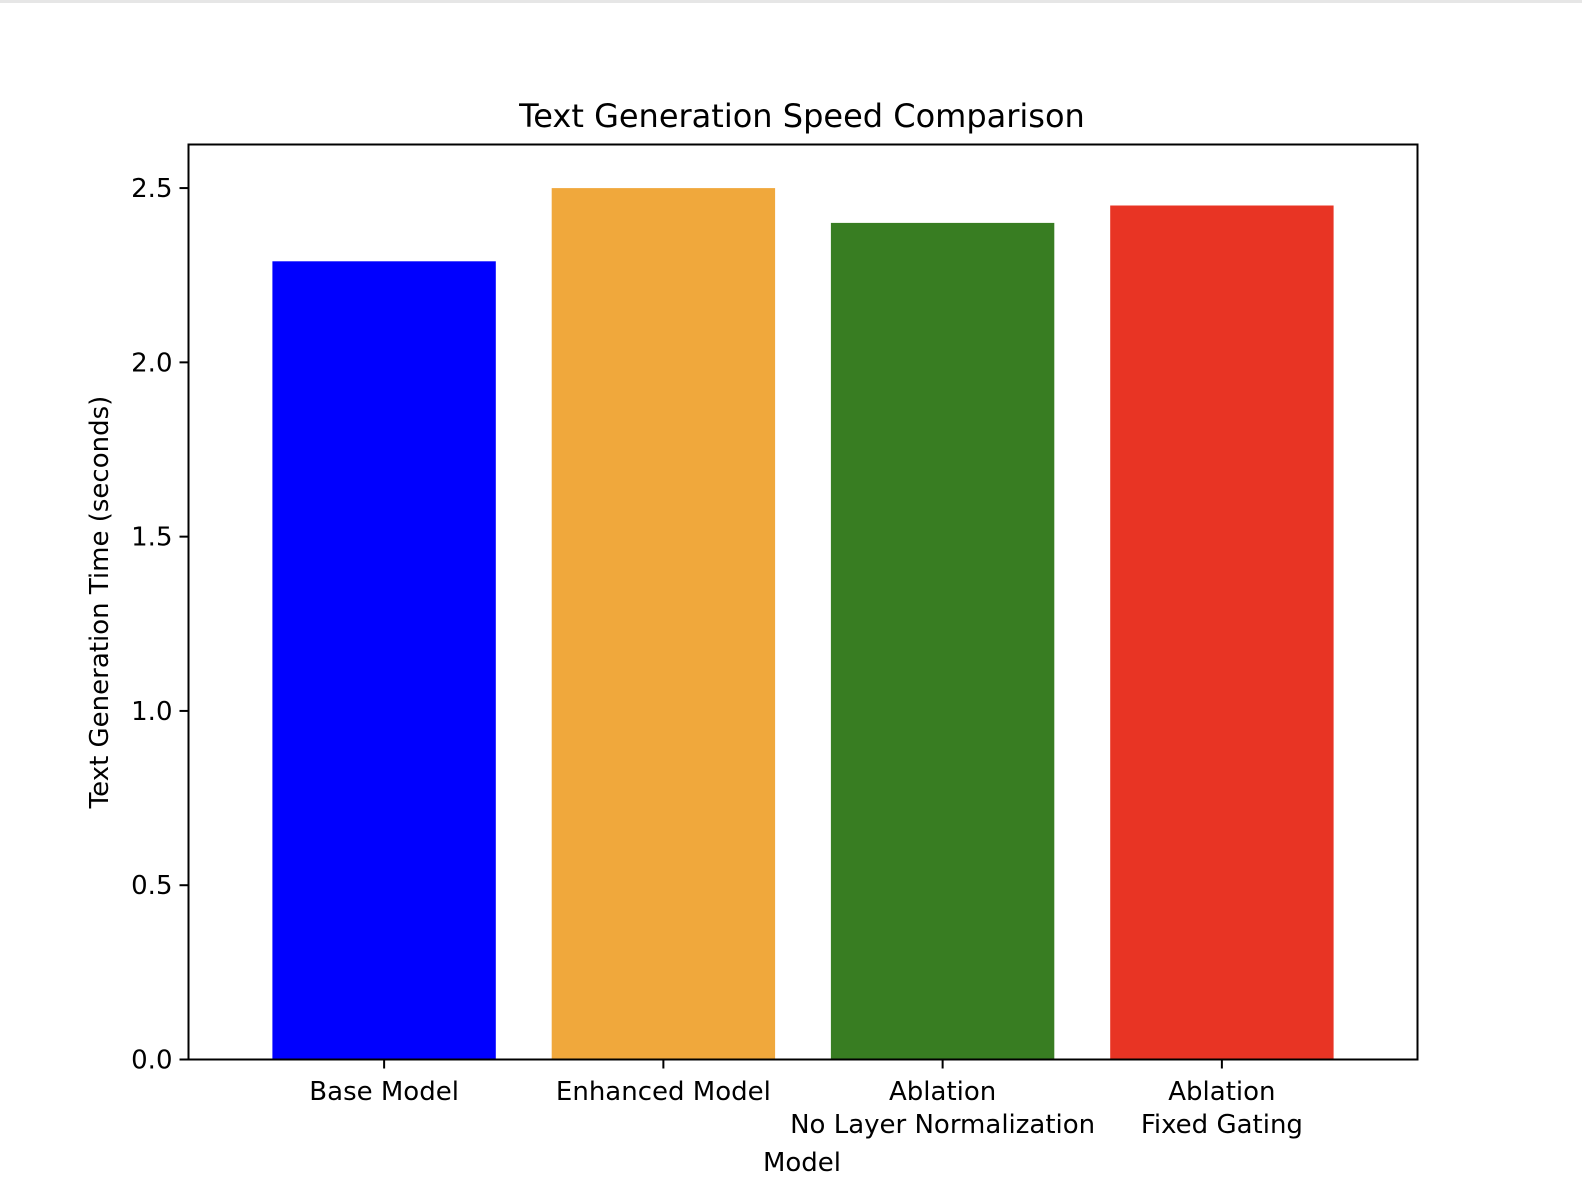 The width and height of the screenshot is (1582, 1200). What do you see at coordinates (151, 189) in the screenshot?
I see `y-tick-label: 2.5` at bounding box center [151, 189].